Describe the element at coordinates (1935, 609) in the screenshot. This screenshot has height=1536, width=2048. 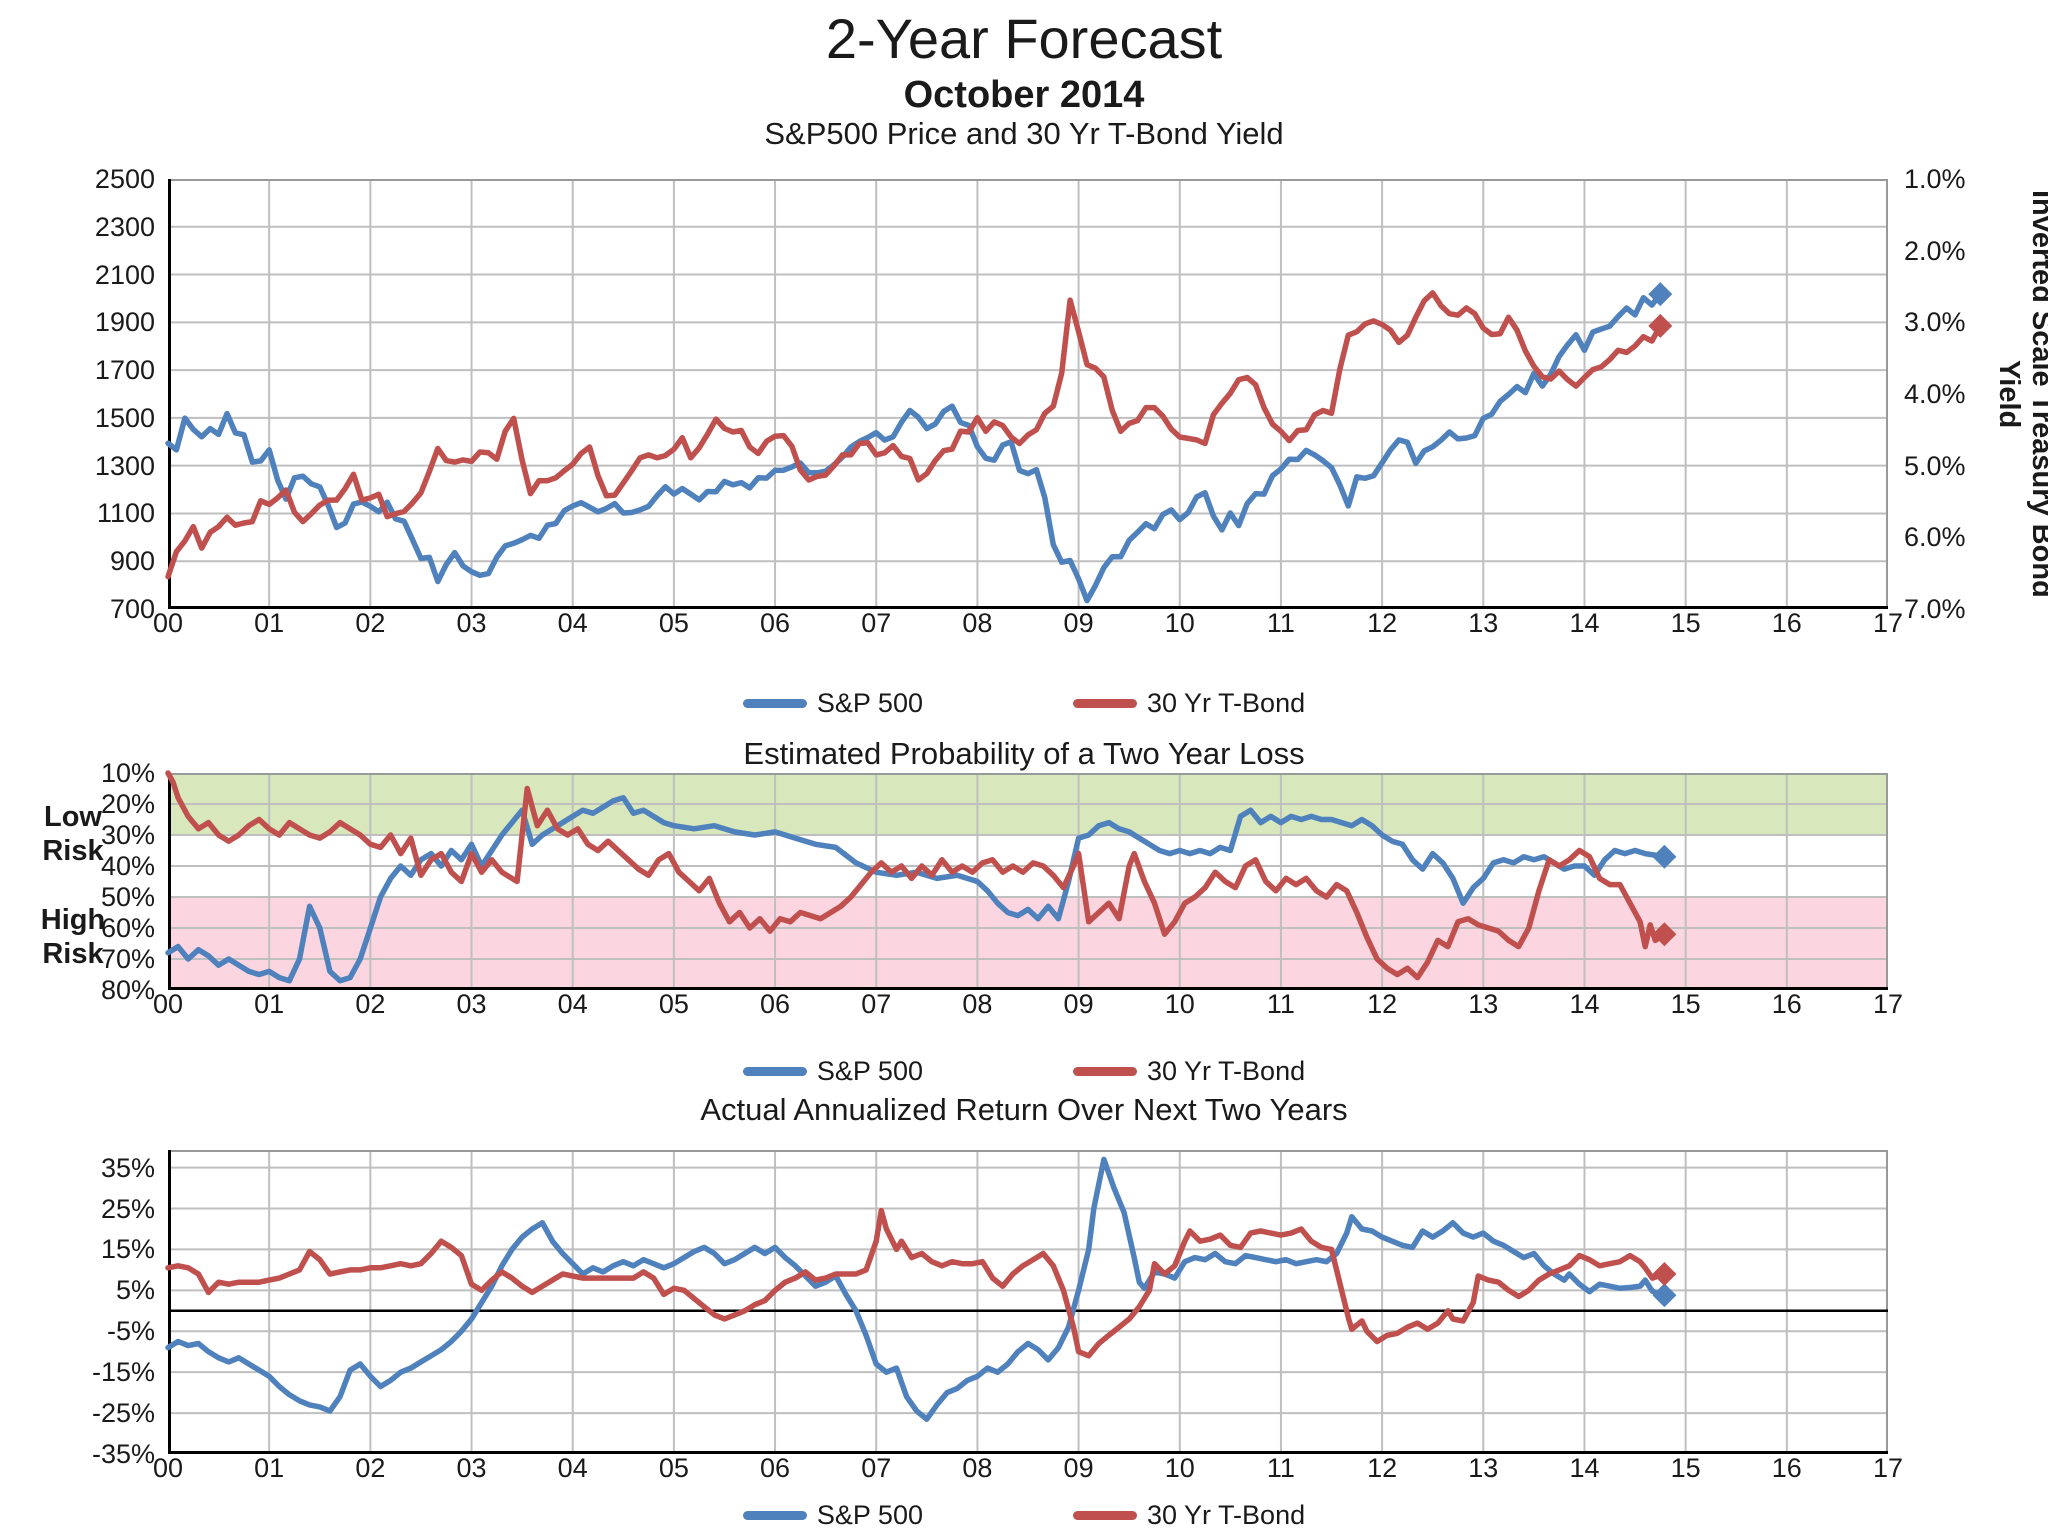
I see `right-y-tick-label: 7.0%` at that location.